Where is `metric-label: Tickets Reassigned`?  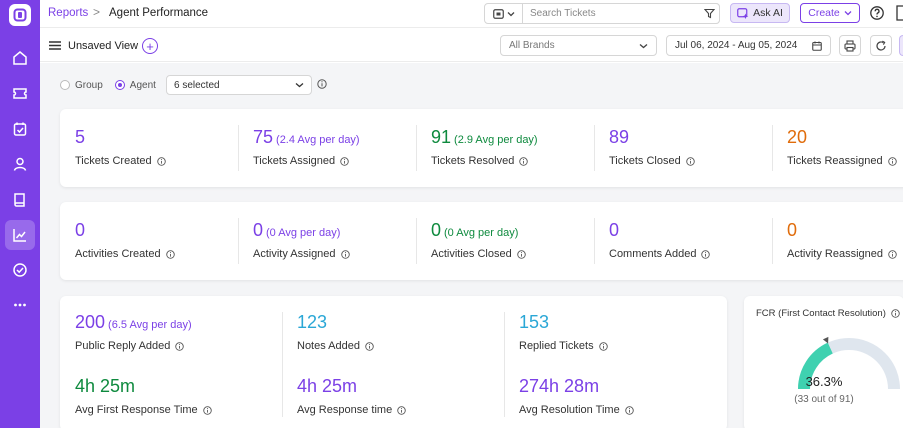 metric-label: Tickets Reassigned is located at coordinates (842, 161).